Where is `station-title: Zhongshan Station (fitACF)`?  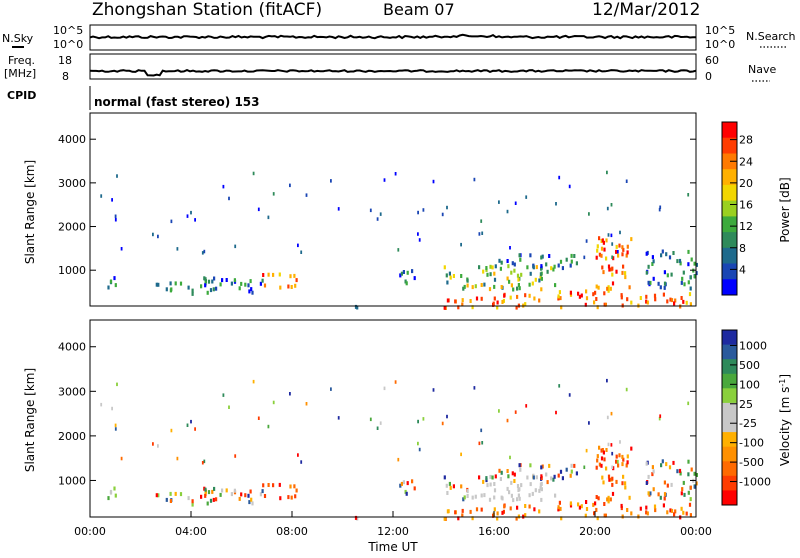
station-title: Zhongshan Station (fitACF) is located at coordinates (207, 10).